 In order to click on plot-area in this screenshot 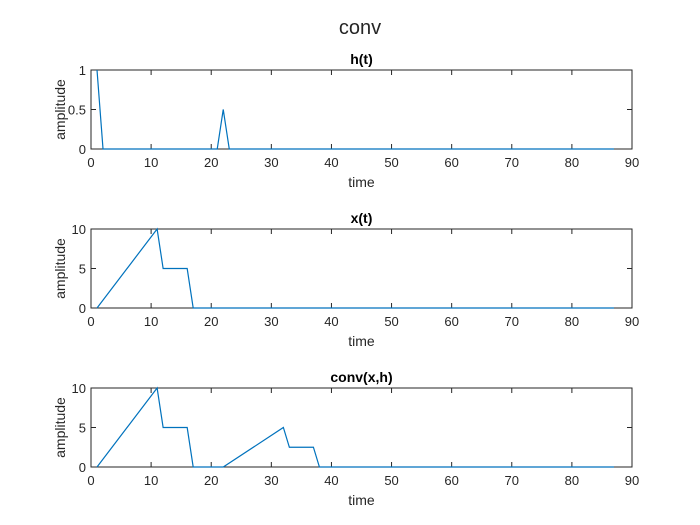, I will do `click(361, 109)`.